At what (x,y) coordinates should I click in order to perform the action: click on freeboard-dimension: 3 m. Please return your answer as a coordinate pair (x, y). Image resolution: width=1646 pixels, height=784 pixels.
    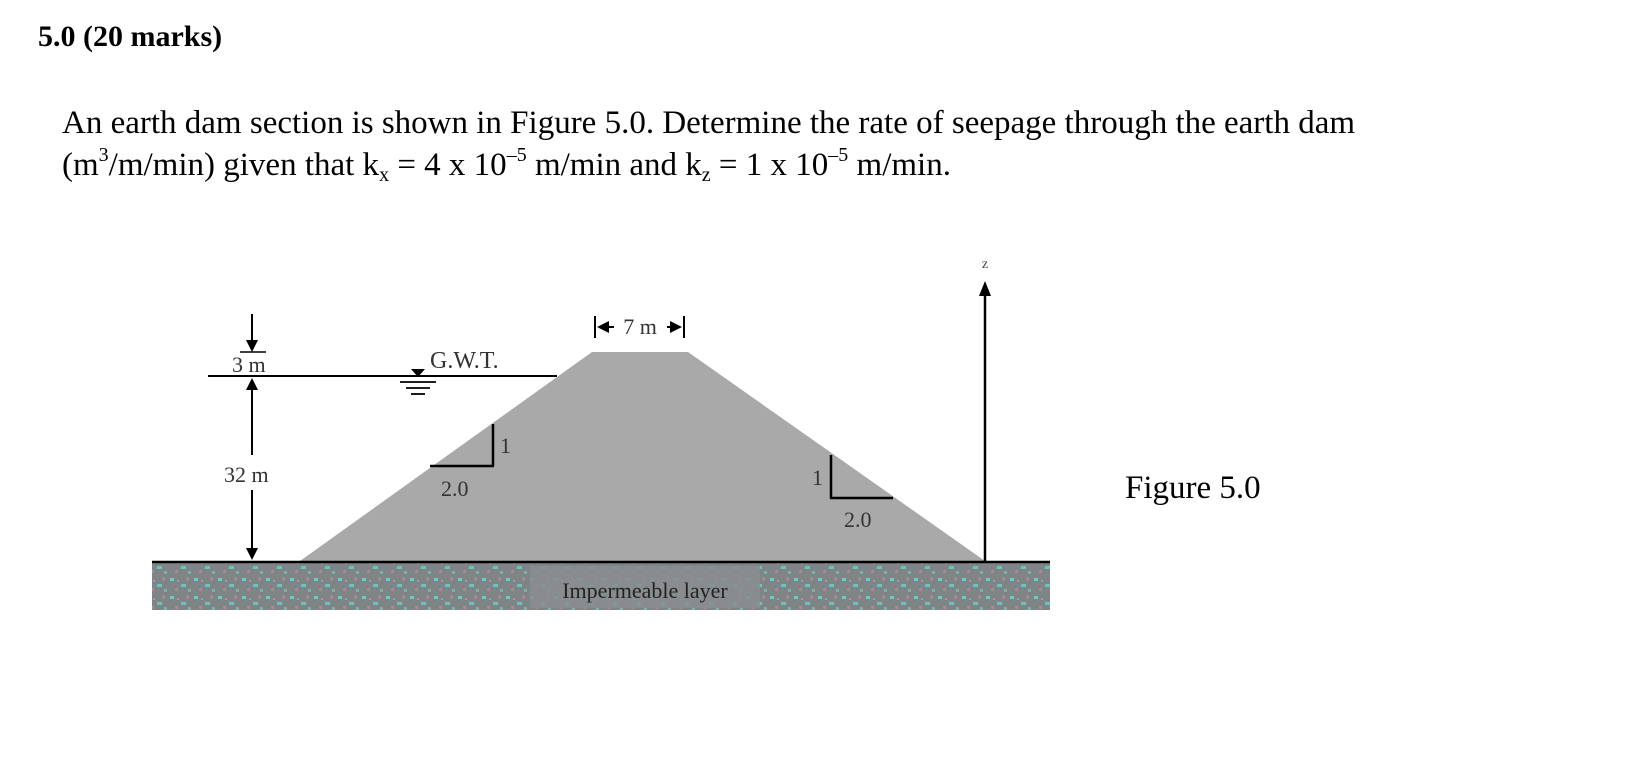
    Looking at the image, I should click on (249, 345).